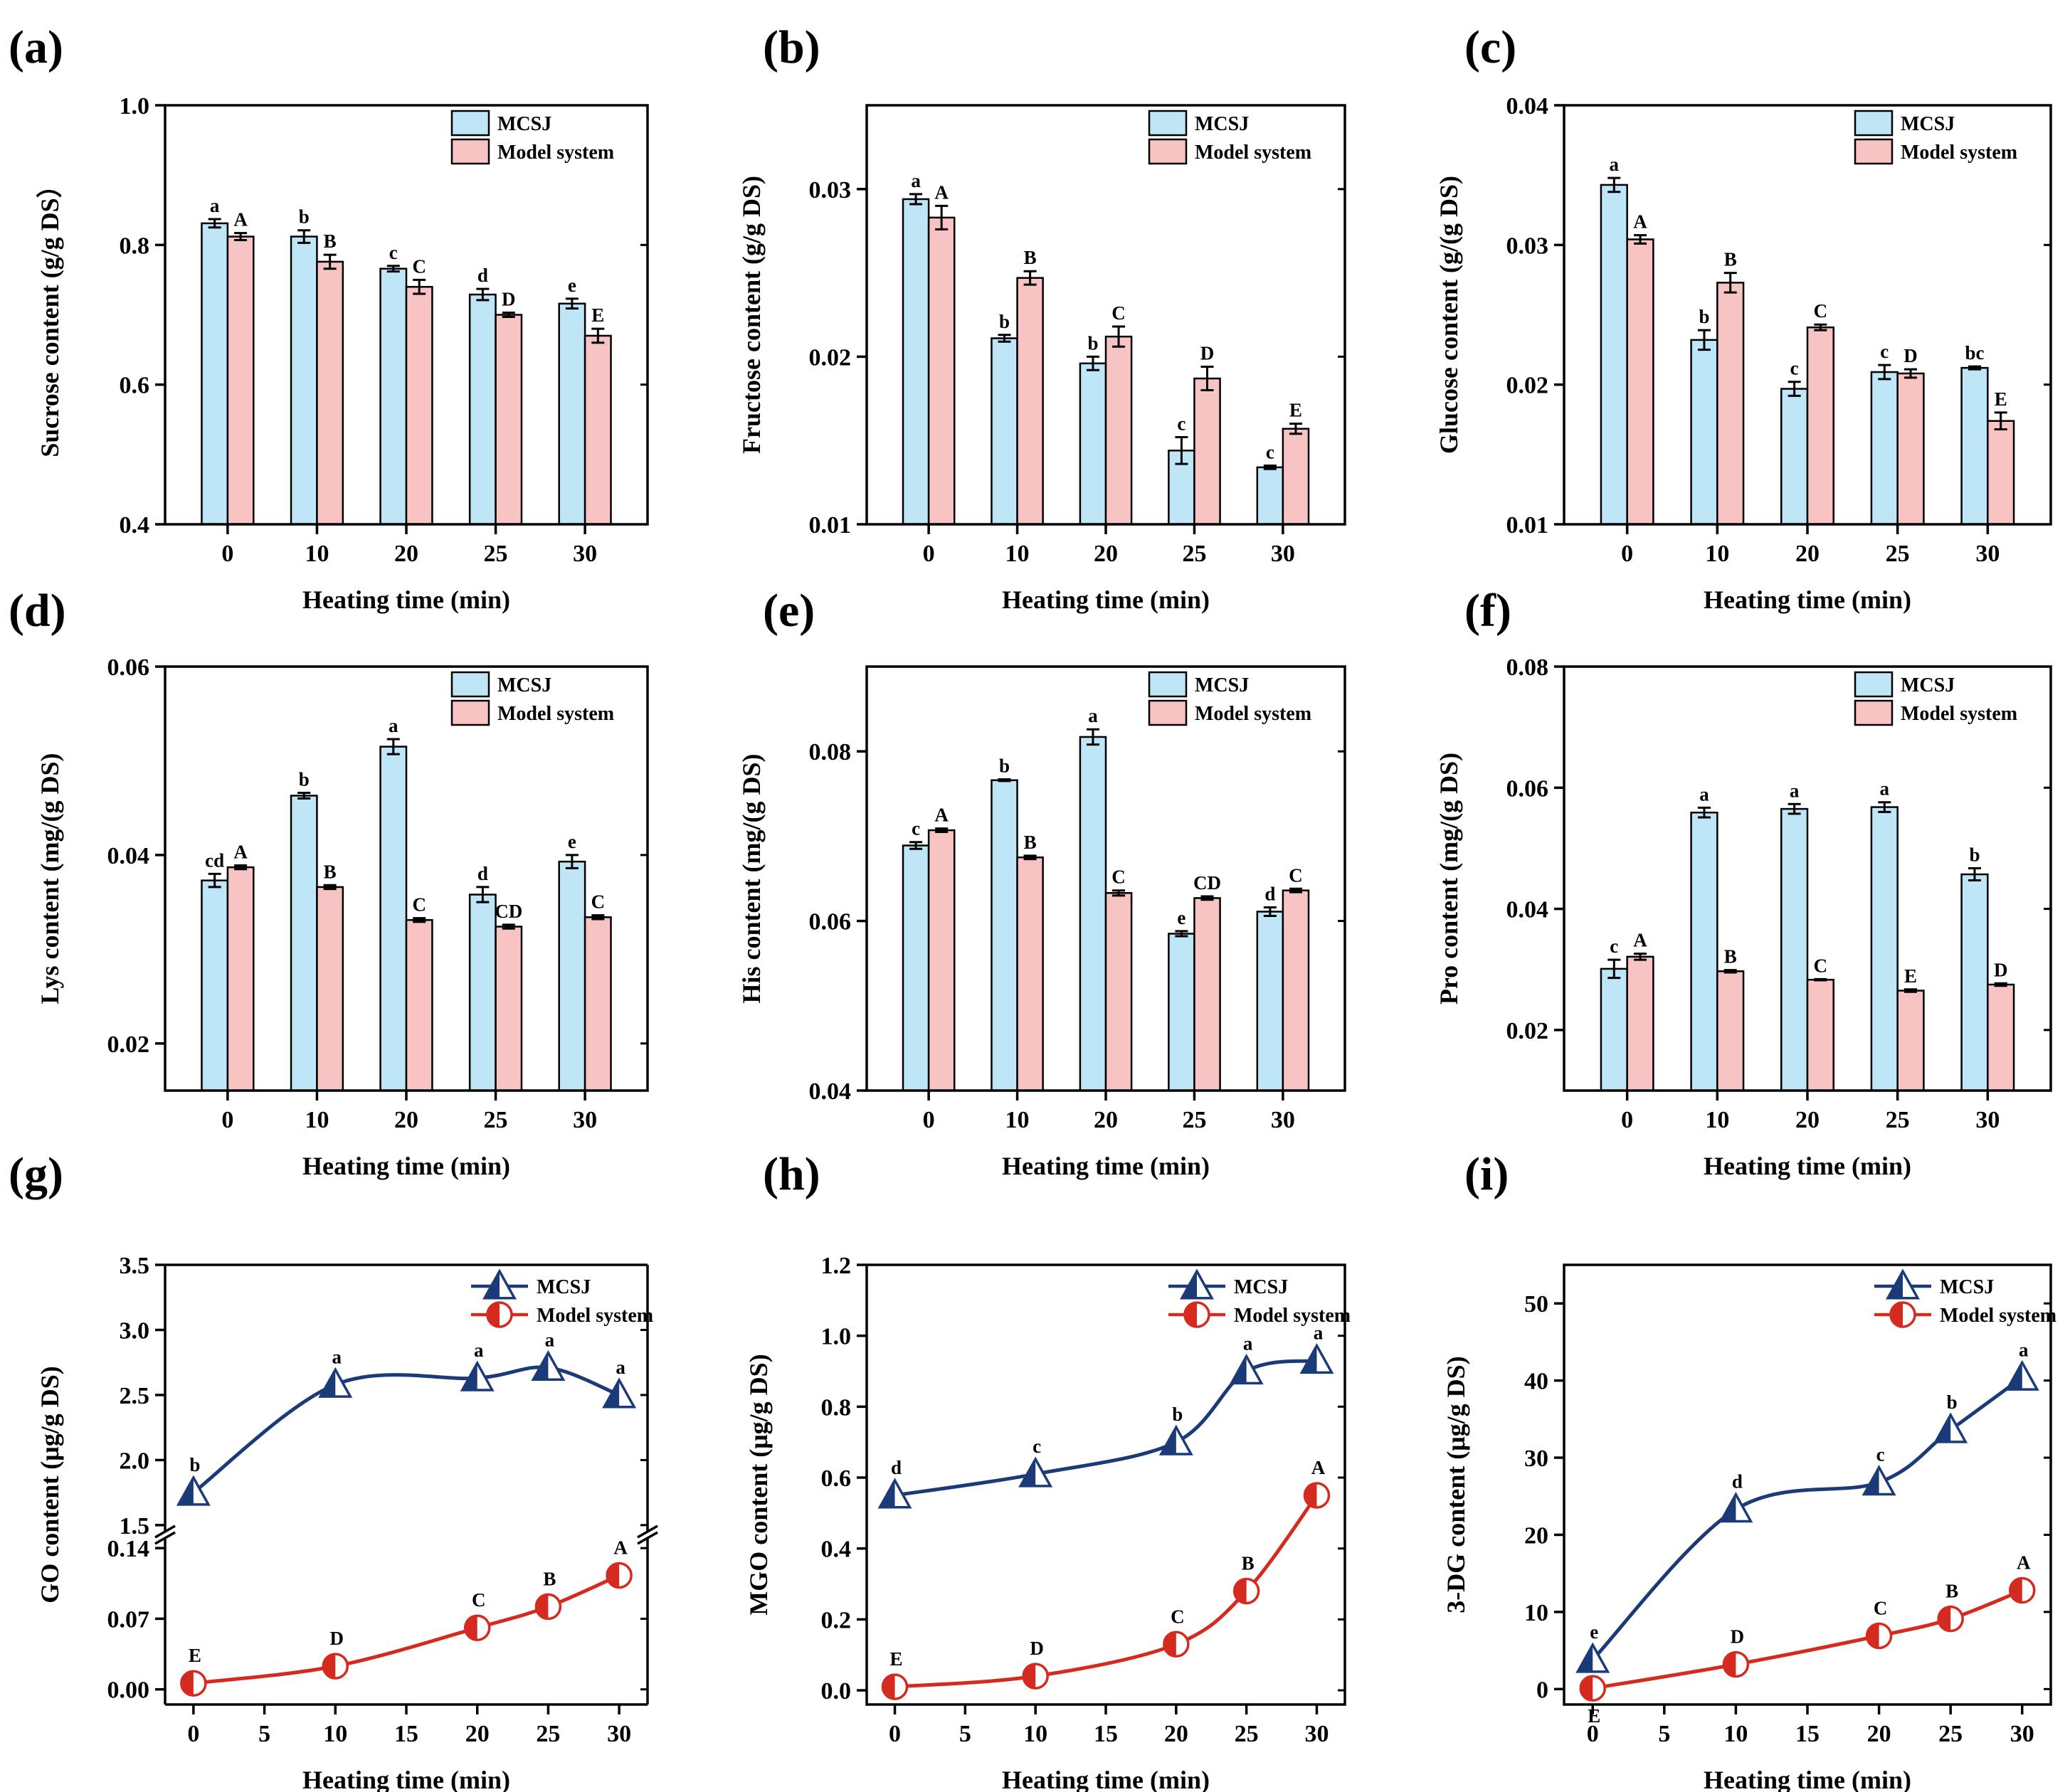  I want to click on panel-label: (b), so click(791, 47).